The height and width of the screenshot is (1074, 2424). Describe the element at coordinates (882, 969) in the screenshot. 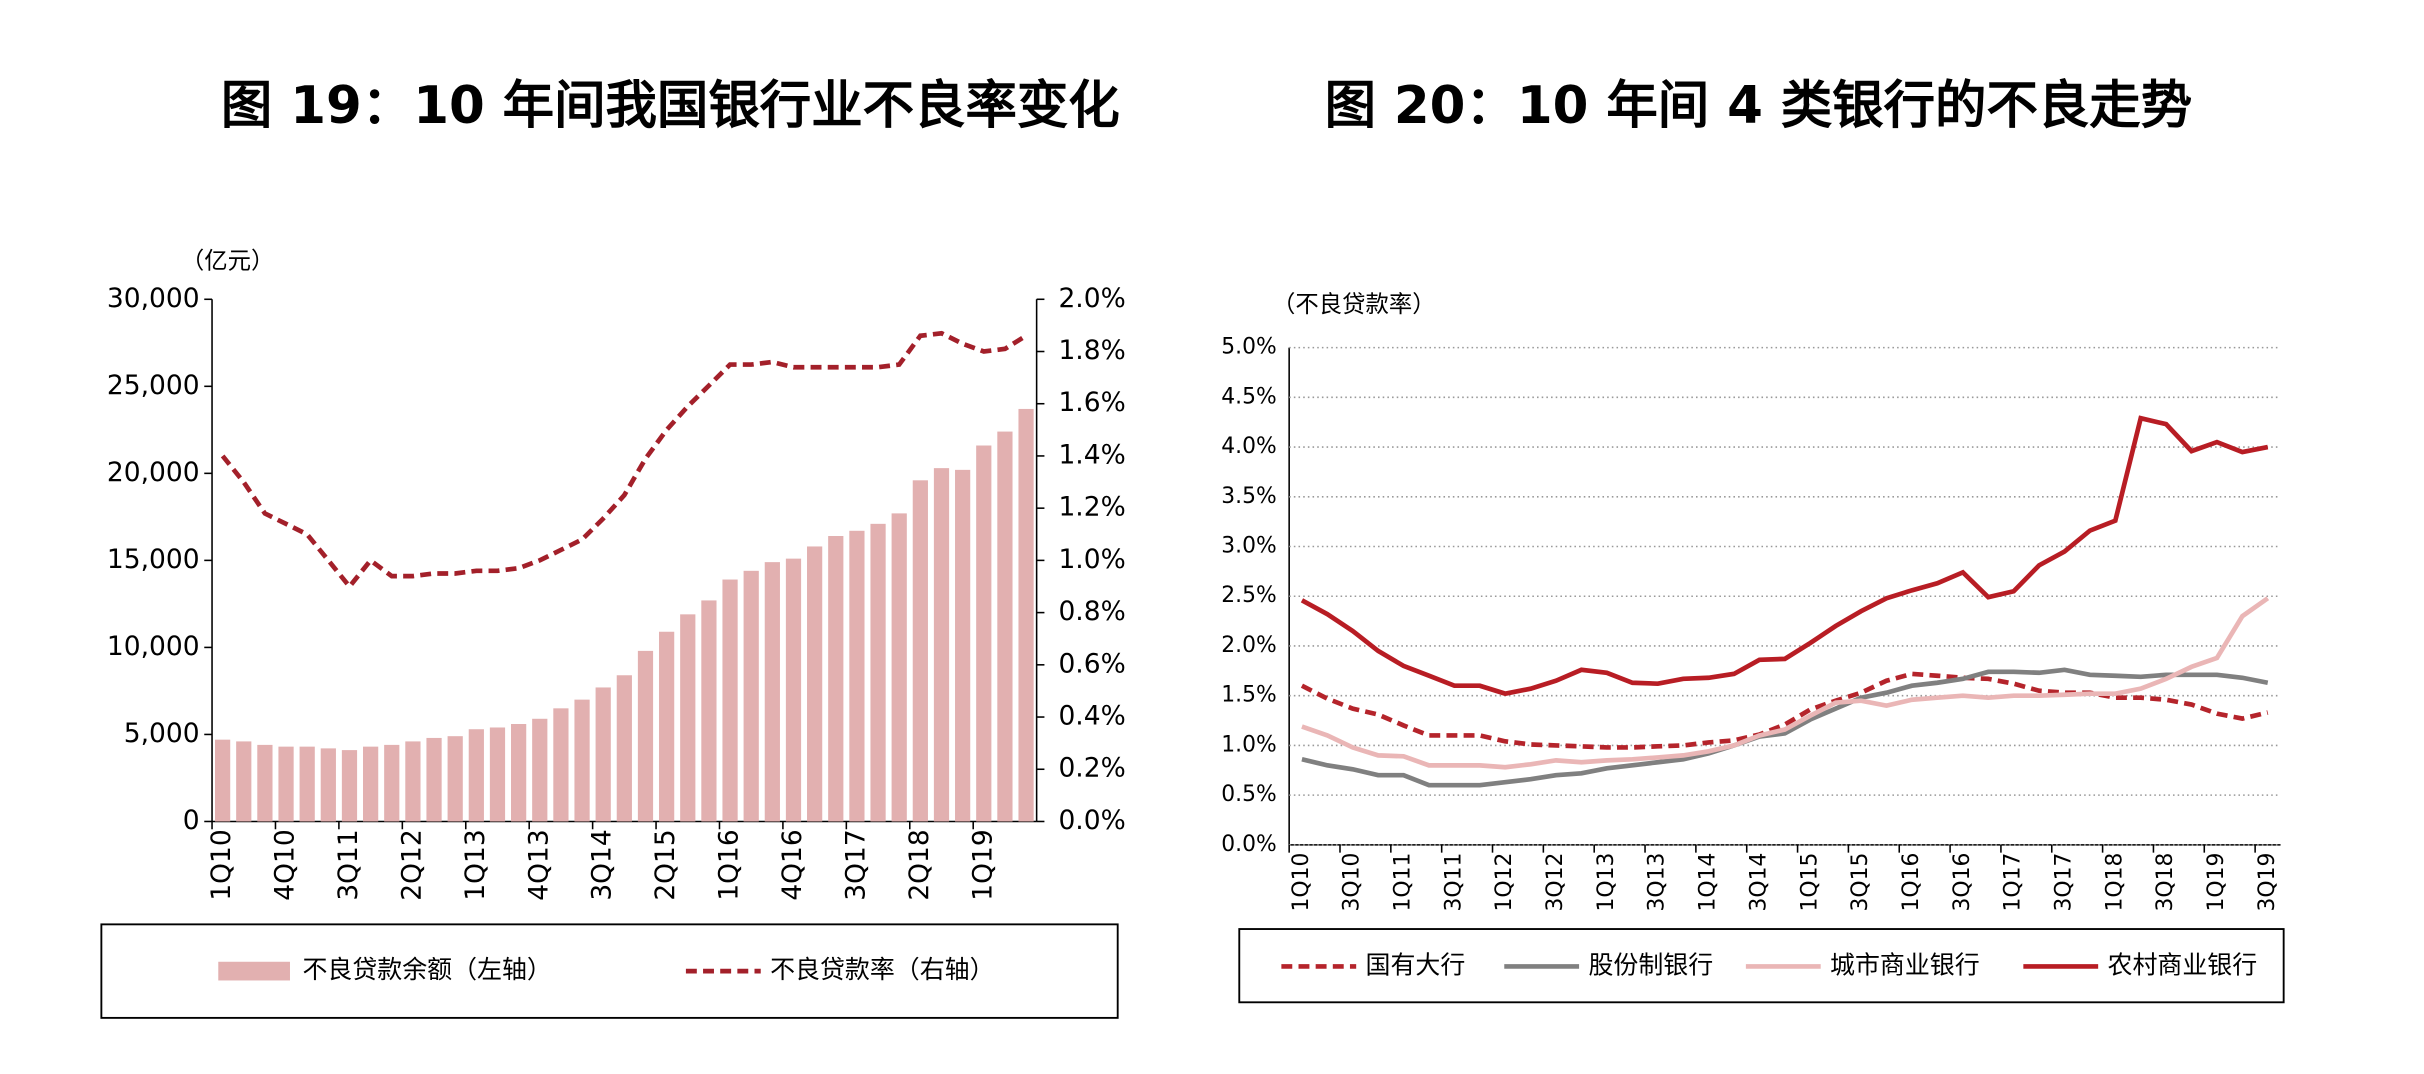

I see `legend-label: 不良贷款率（右轴）` at that location.